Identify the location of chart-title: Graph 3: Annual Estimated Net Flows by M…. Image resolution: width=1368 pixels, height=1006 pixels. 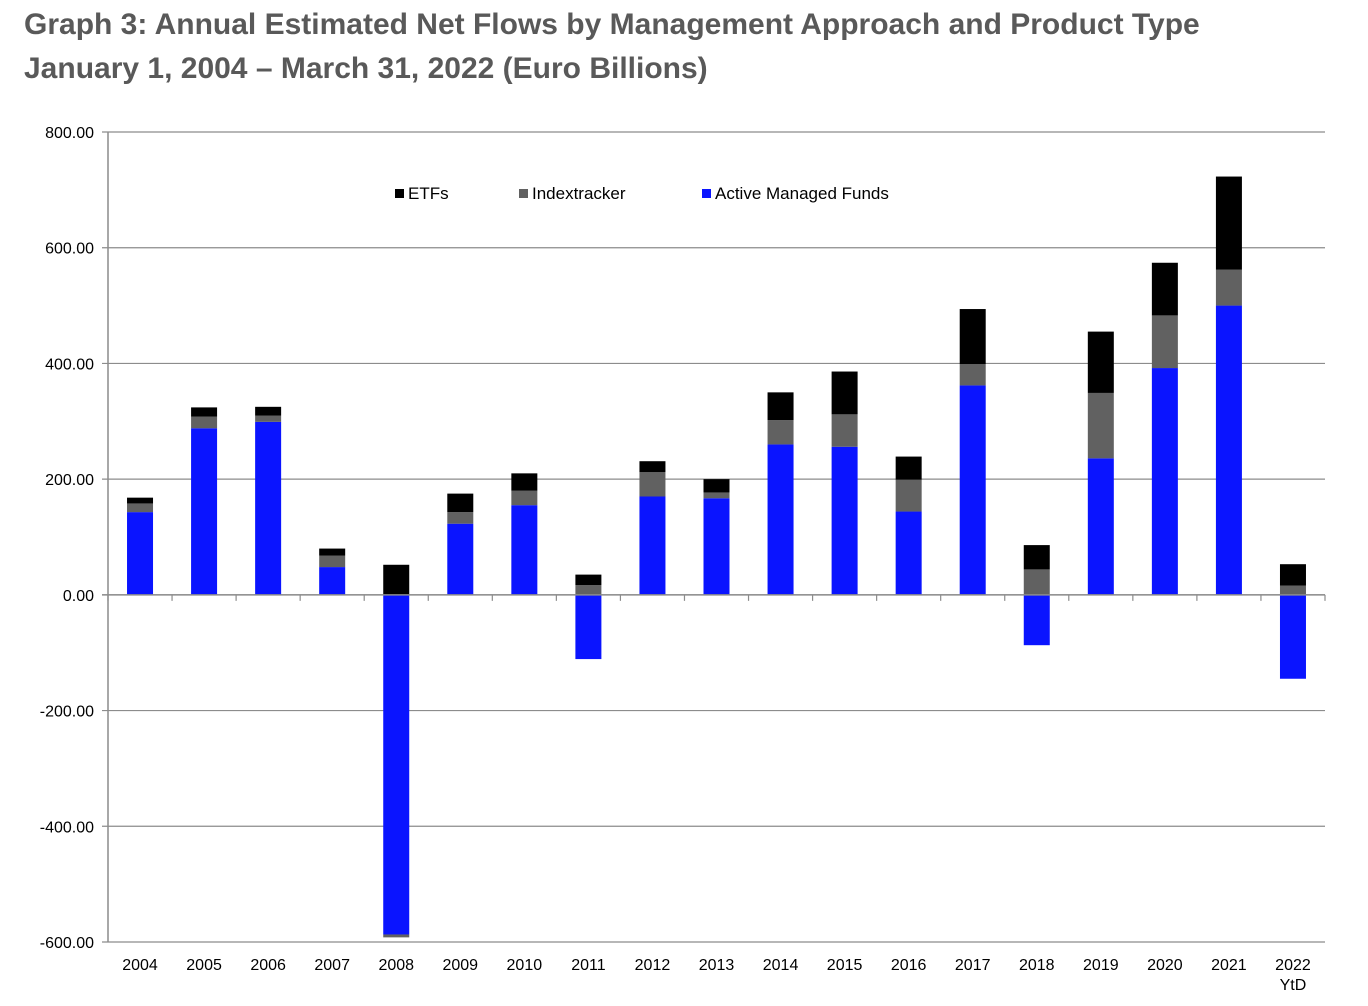
(612, 24).